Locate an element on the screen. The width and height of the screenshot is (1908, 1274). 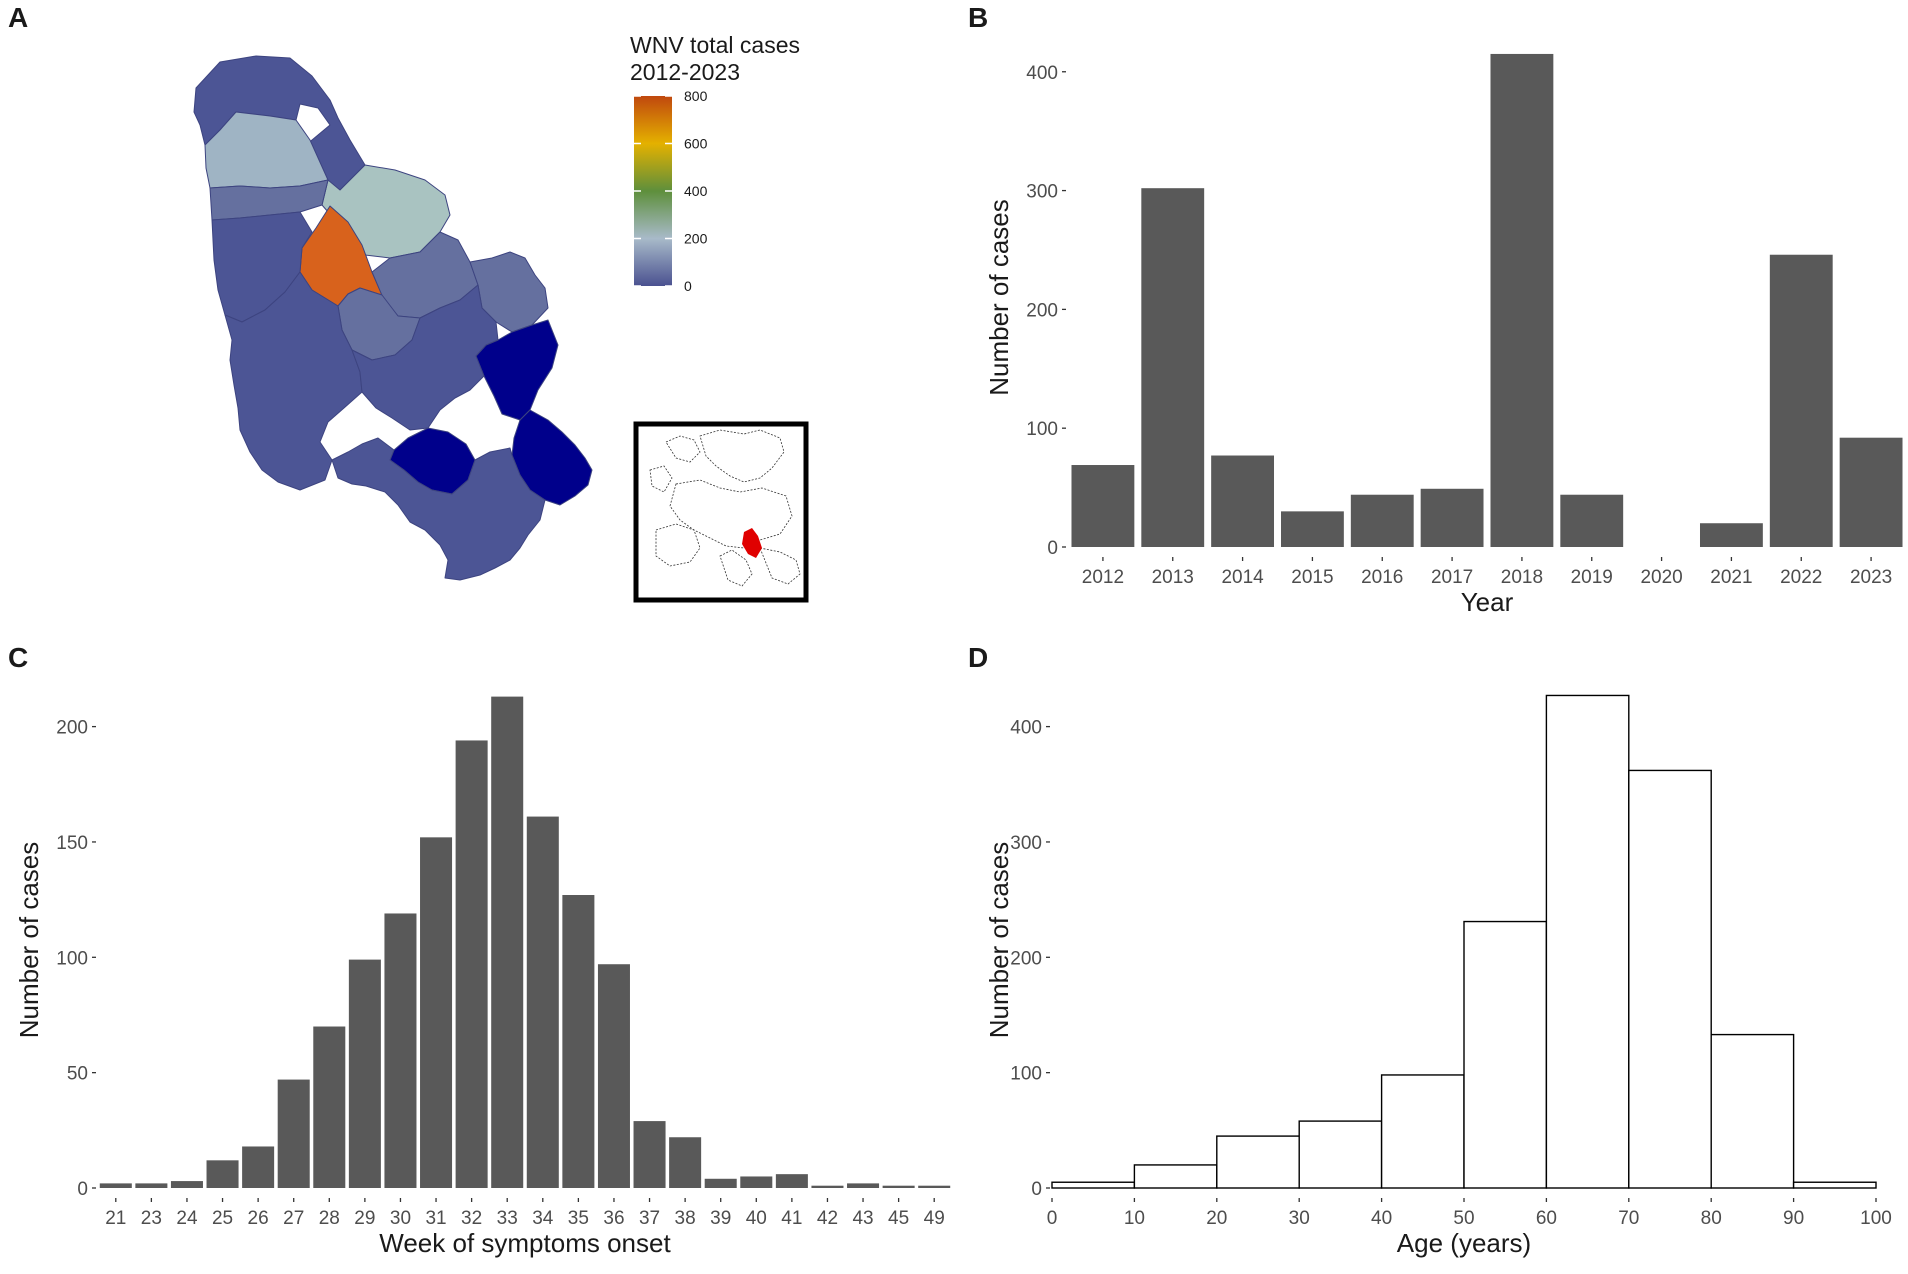
x-tick-label: 39 is located at coordinates (720, 1218).